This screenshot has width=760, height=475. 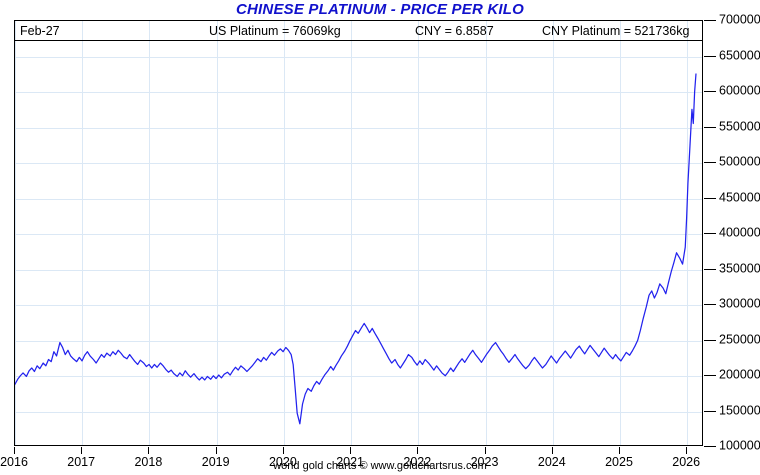 I want to click on x-axis-label: 2026, so click(x=686, y=462).